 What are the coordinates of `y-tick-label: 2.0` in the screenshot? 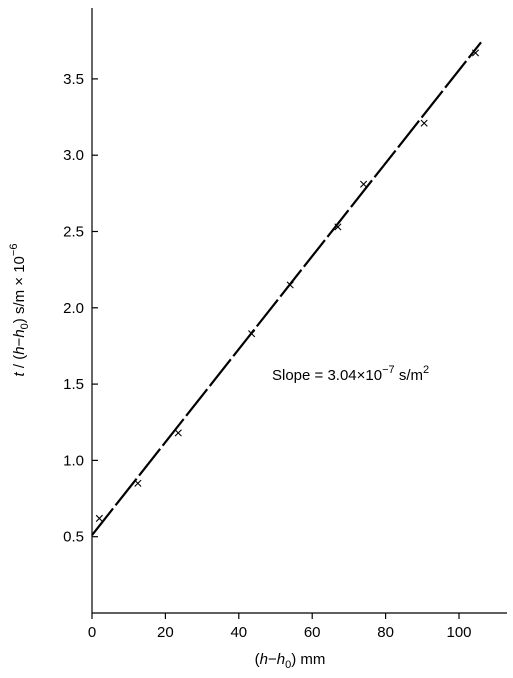 It's located at (73, 308).